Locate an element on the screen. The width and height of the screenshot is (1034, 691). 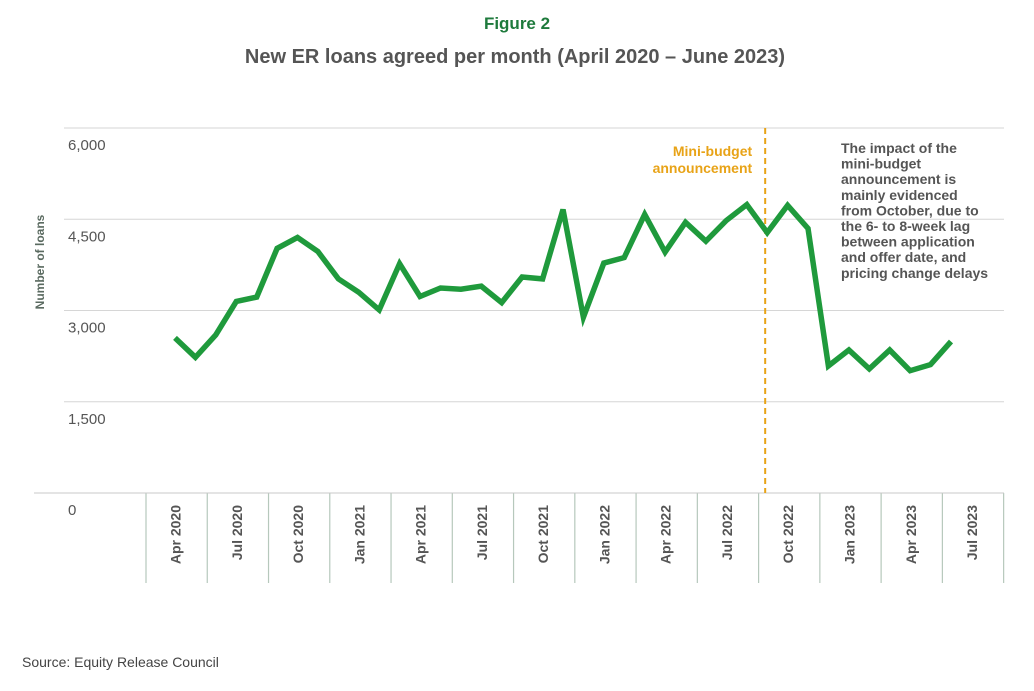
x-tick-label: Jul 2020 is located at coordinates (237, 532).